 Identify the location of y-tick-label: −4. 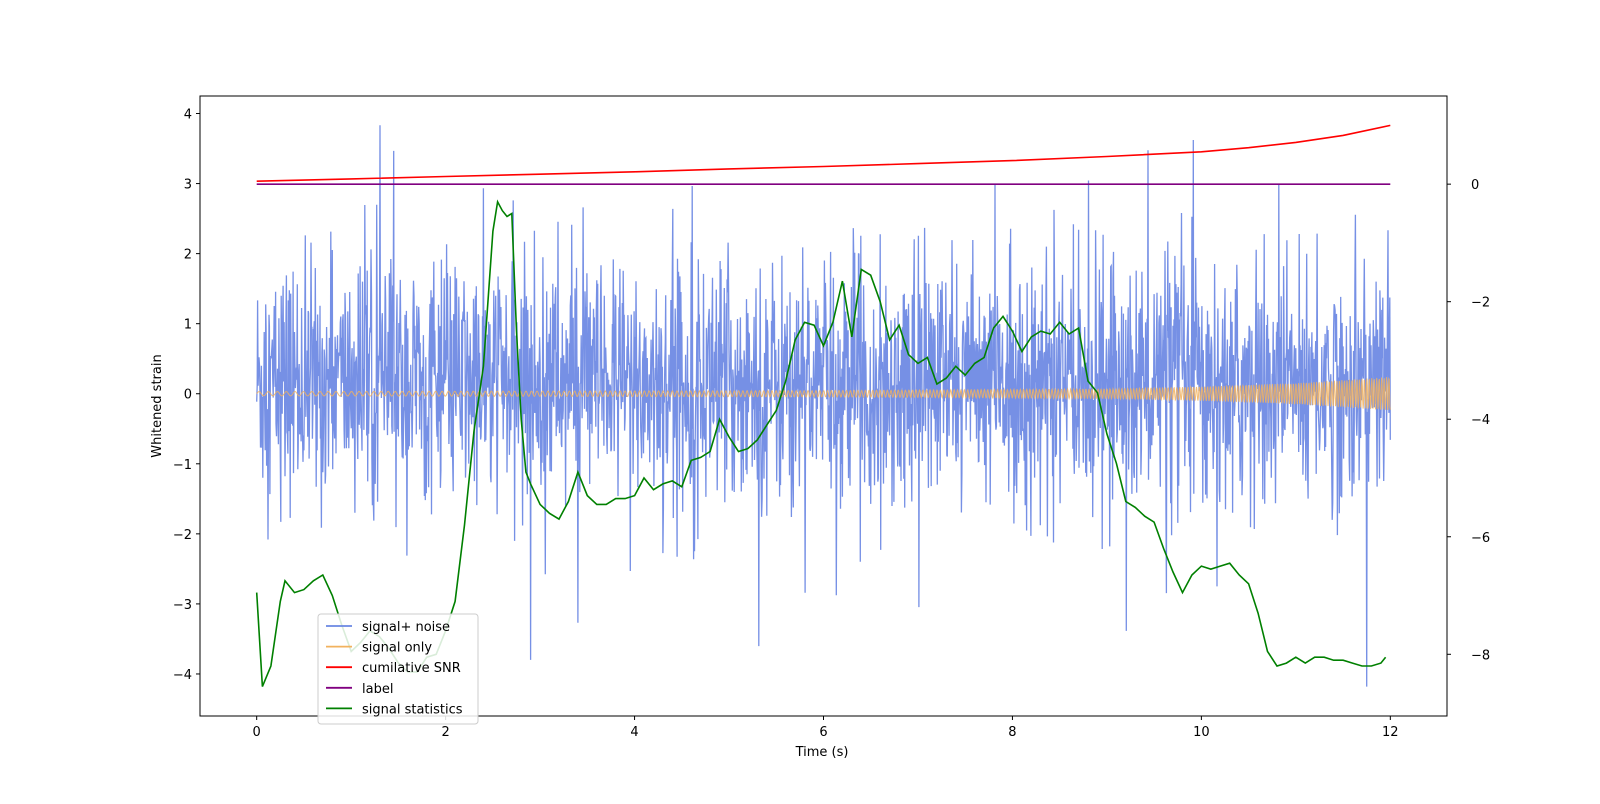
(182, 675).